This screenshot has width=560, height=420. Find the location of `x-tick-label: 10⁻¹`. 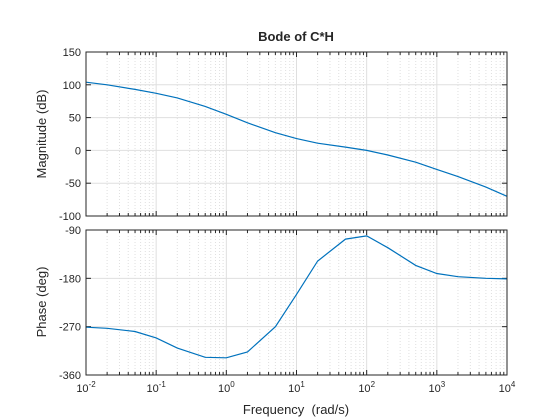

x-tick-label: 10⁻¹ is located at coordinates (156, 387).